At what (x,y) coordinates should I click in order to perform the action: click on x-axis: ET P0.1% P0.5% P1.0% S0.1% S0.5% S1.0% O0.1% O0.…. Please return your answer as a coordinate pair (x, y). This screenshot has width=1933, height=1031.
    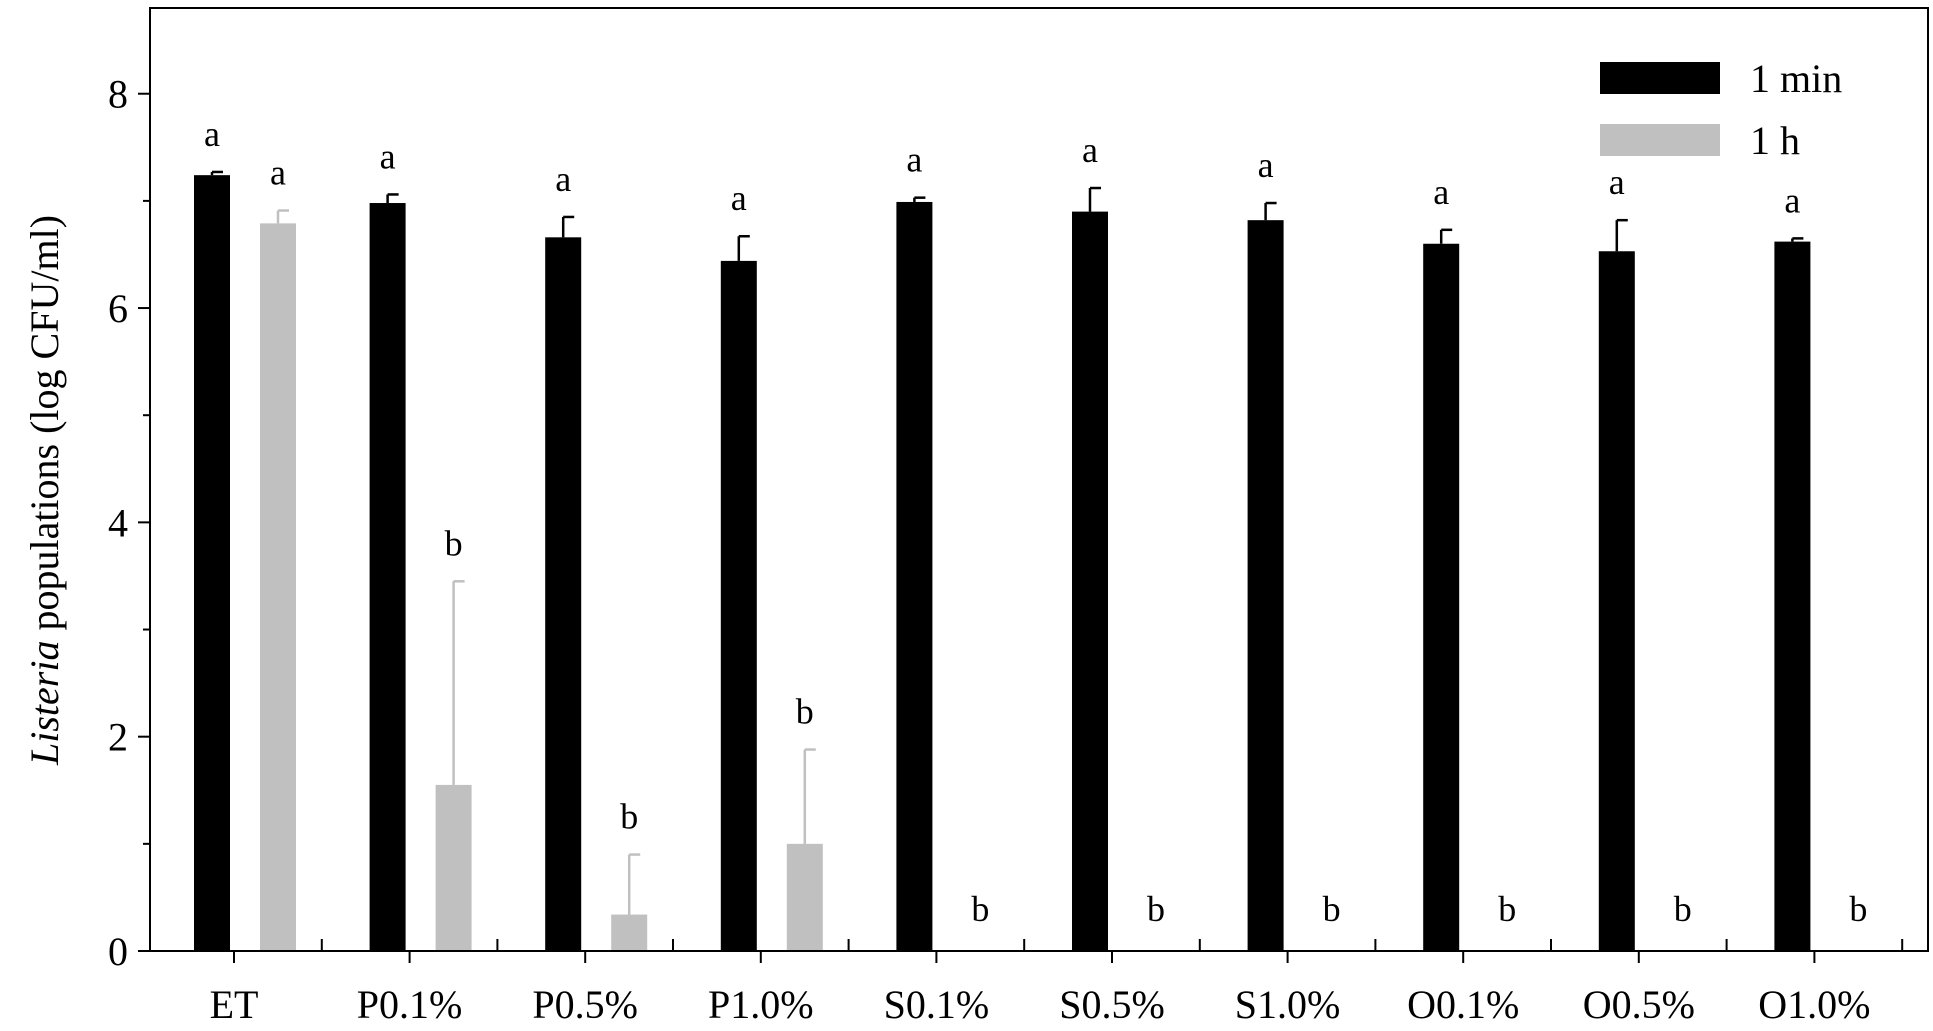
    Looking at the image, I should click on (1057, 983).